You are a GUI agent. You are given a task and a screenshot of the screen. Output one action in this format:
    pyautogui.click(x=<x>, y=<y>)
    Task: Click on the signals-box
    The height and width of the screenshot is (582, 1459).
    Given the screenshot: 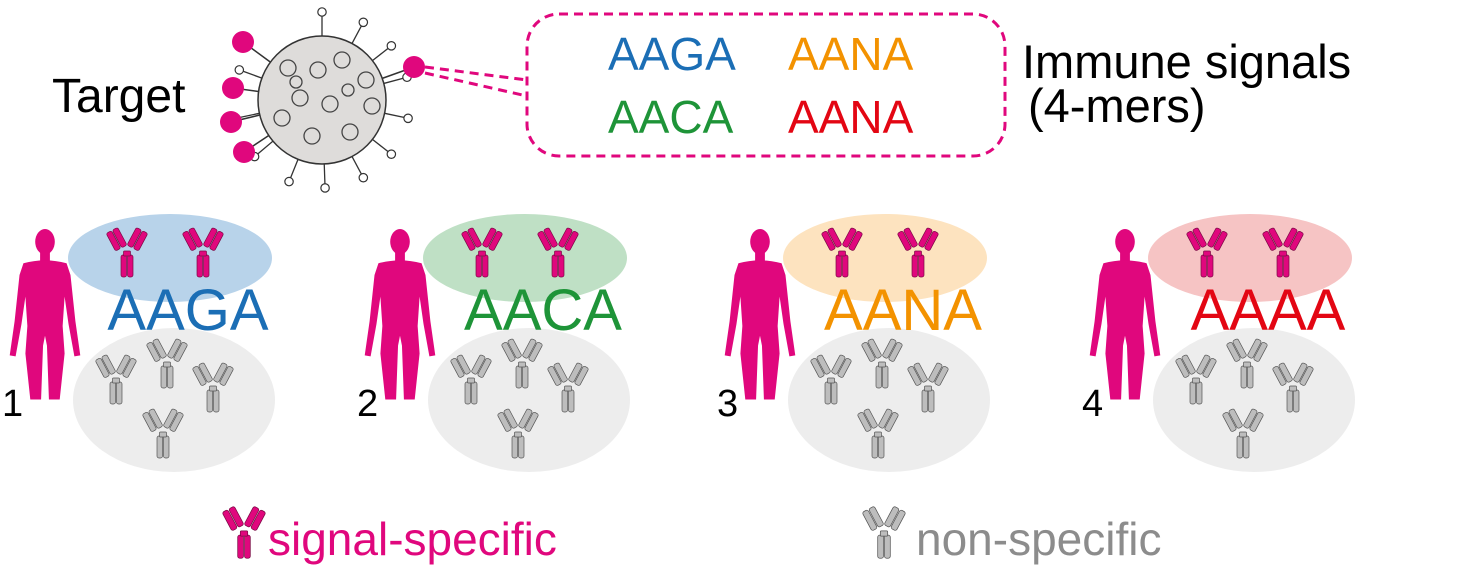 What is the action you would take?
    pyautogui.click(x=766, y=85)
    